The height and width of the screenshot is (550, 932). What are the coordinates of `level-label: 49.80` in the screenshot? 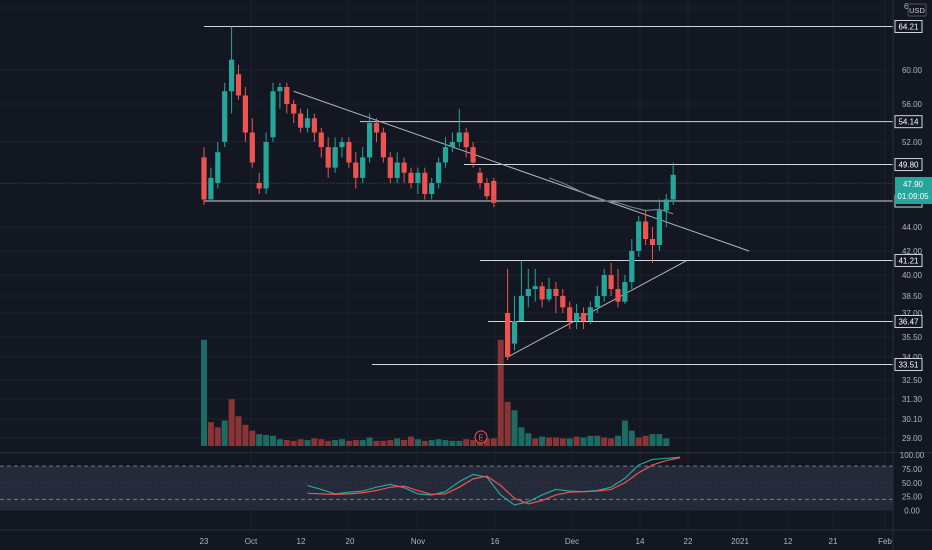 It's located at (908, 165).